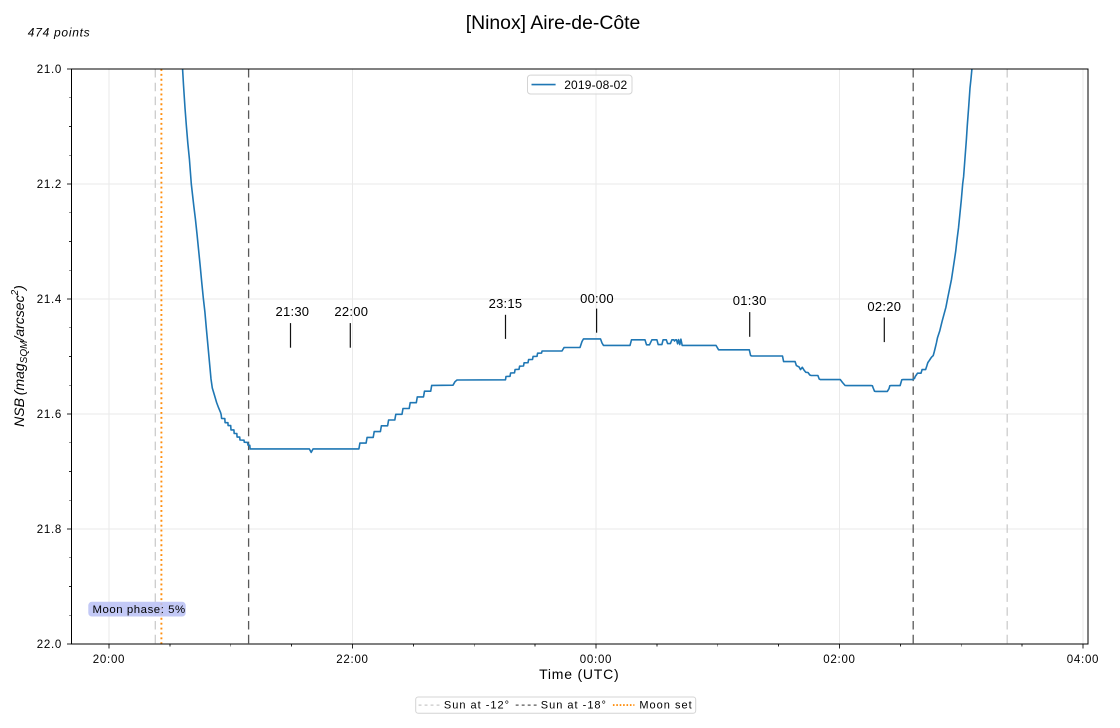  I want to click on svg-text: 04:00, so click(1083, 660).